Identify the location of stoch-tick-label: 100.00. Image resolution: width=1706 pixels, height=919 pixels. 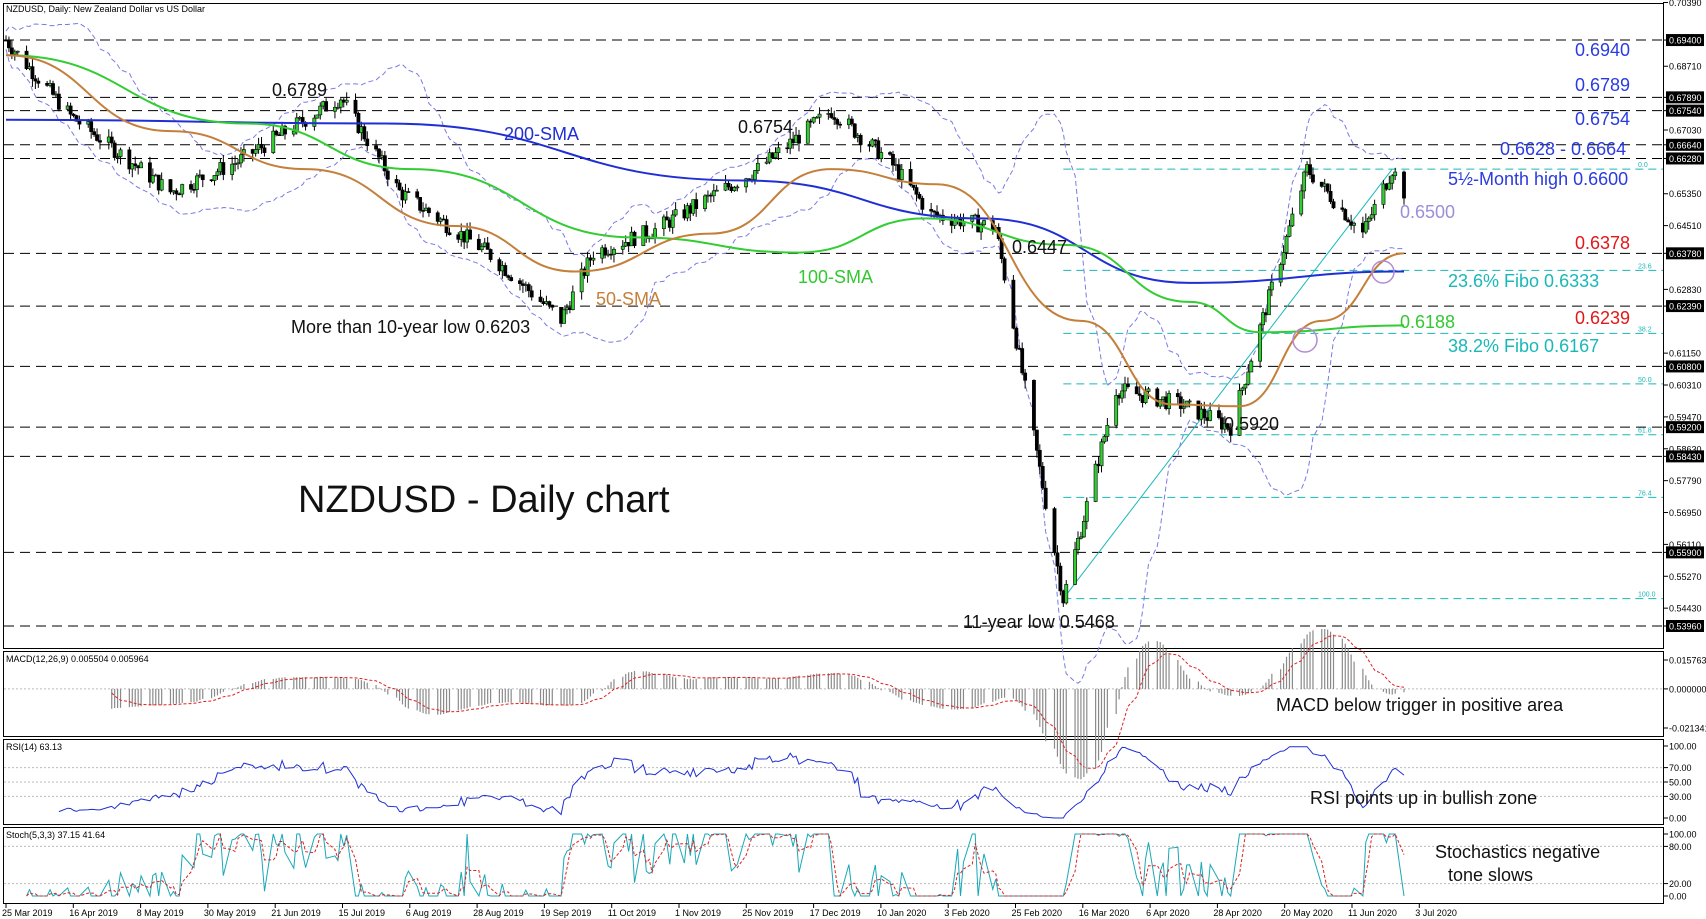
(1683, 835).